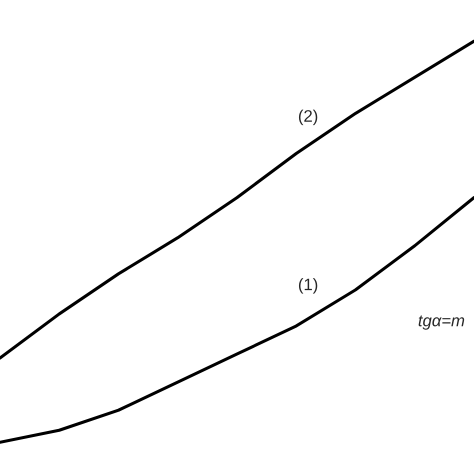 This screenshot has height=474, width=474. What do you see at coordinates (308, 118) in the screenshot?
I see `series-label: (2)` at bounding box center [308, 118].